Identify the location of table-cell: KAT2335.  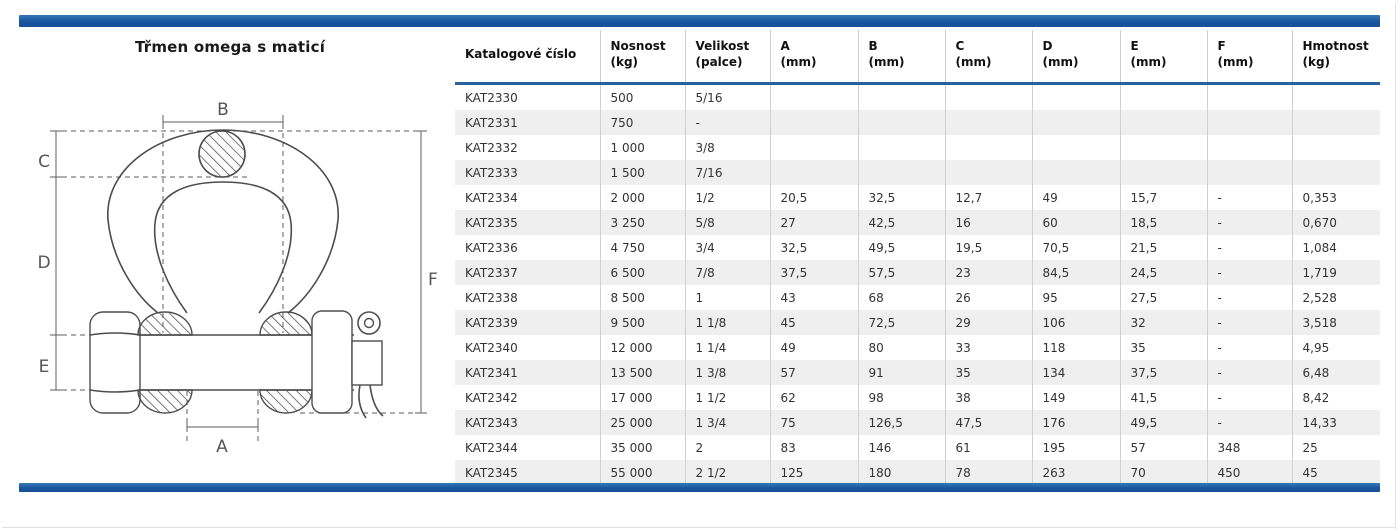
(528, 222).